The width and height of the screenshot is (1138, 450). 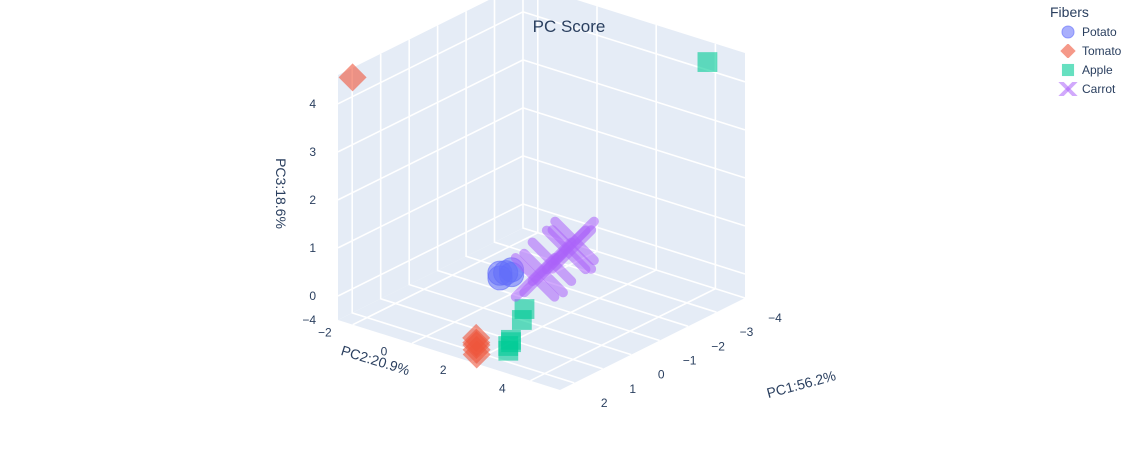 I want to click on z-tick-label: 0, so click(x=312, y=296).